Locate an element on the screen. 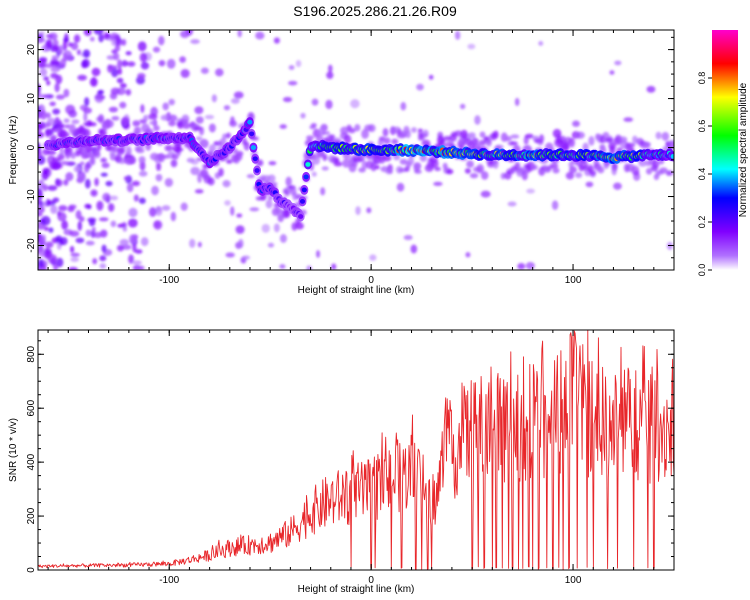  colorbar-gradient is located at coordinates (725, 150).